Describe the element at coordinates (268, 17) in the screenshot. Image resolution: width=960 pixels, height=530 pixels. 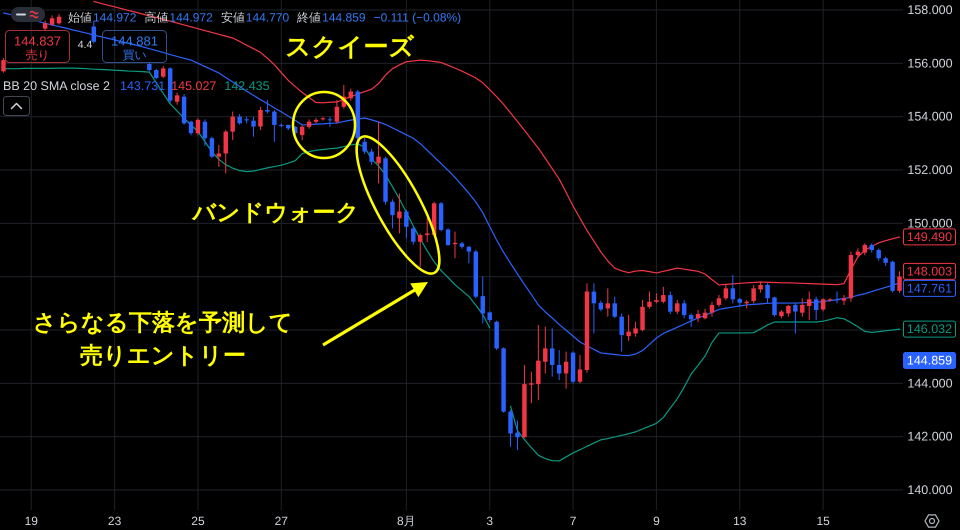
I see `legend-text: 144.770` at that location.